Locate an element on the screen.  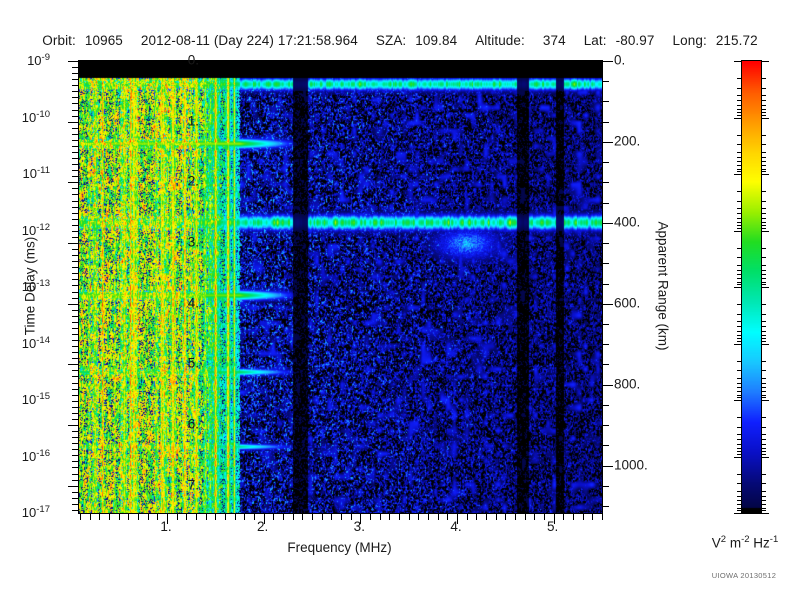
y-axis-right-tick-label: 400. is located at coordinates (627, 222).